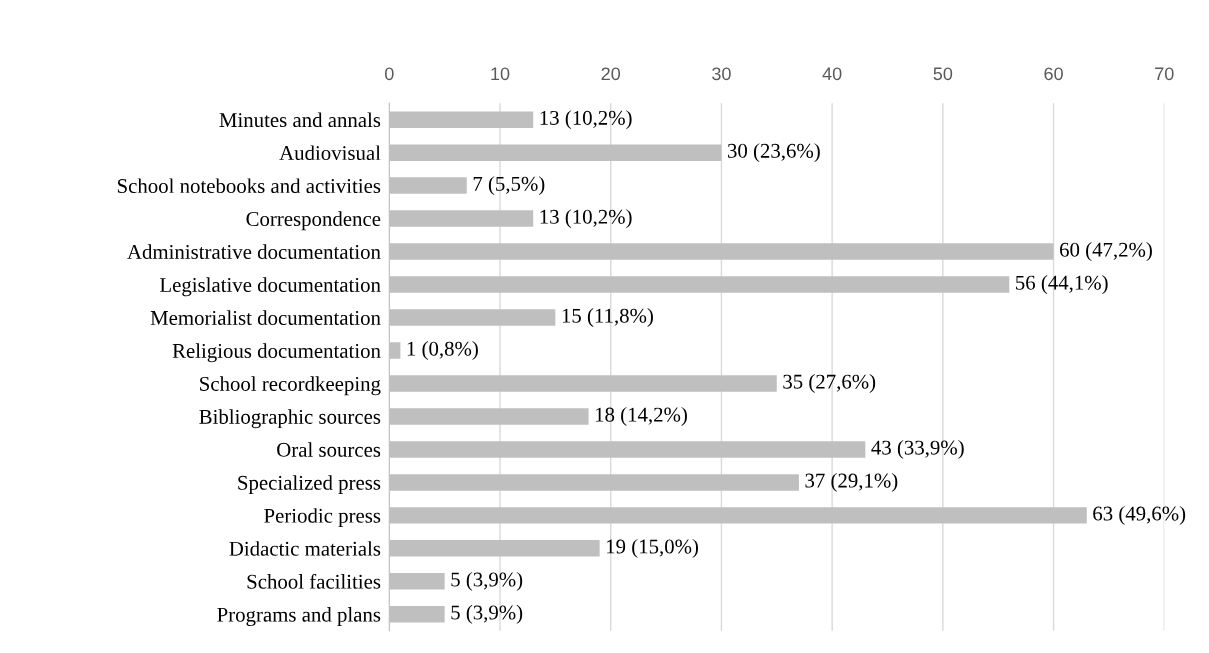 This screenshot has height=653, width=1209. I want to click on x-tick-label: 0, so click(389, 74).